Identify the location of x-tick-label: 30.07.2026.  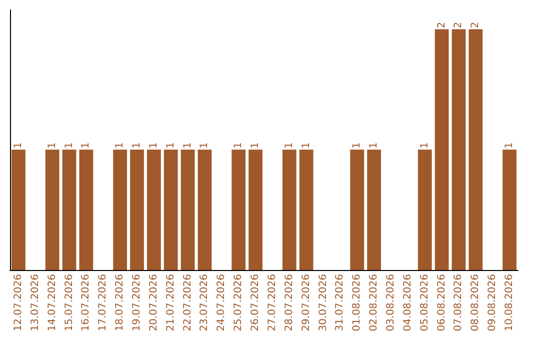
(323, 303).